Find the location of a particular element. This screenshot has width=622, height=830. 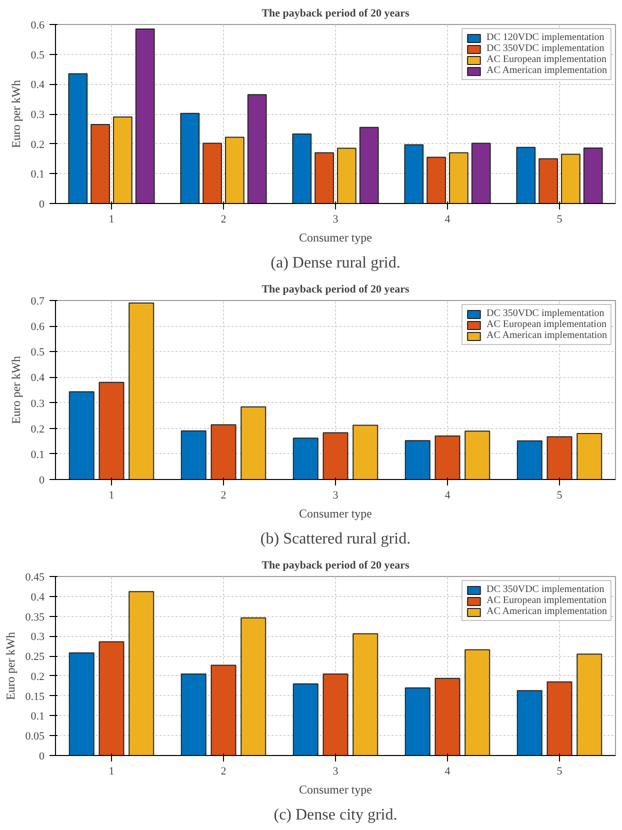

y-tick-label: 0.15 is located at coordinates (35, 696).